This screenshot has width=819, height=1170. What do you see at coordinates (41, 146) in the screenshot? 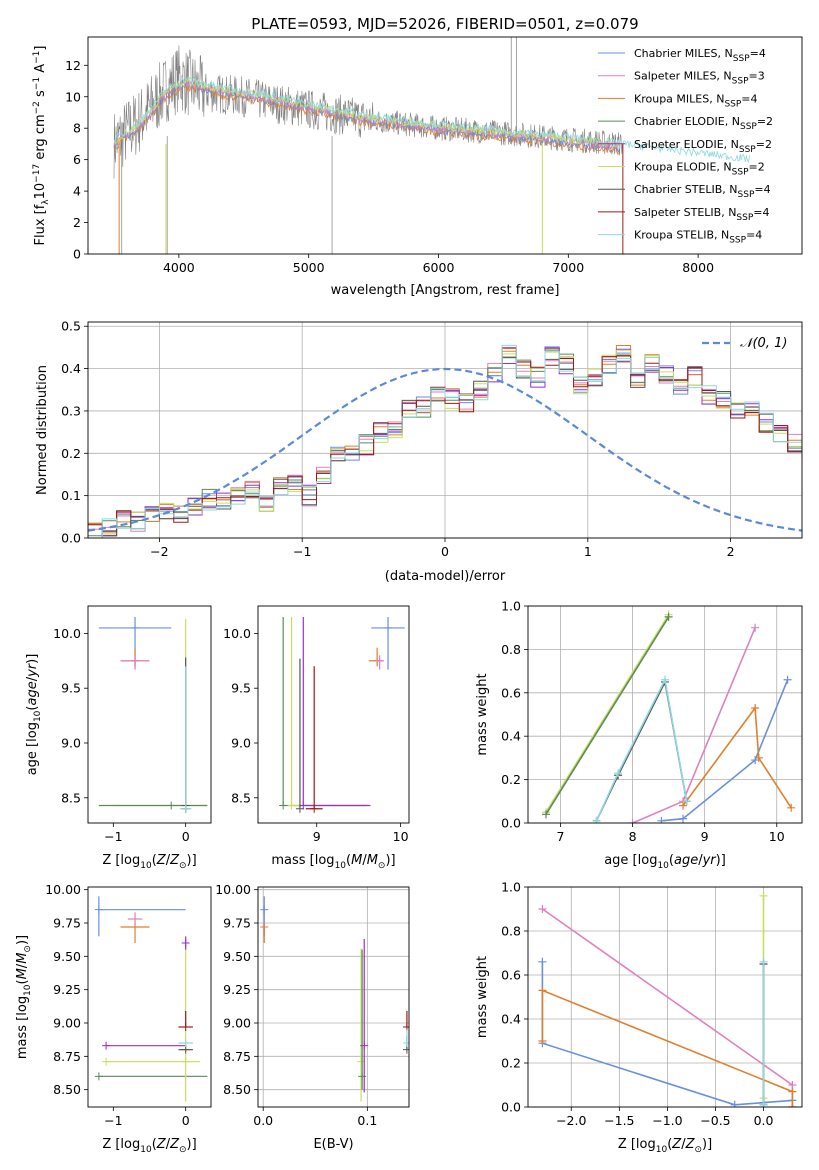
I see `y-axis-label: Flux [fλ10−17 erg cm−2 s−1 A−1]` at bounding box center [41, 146].